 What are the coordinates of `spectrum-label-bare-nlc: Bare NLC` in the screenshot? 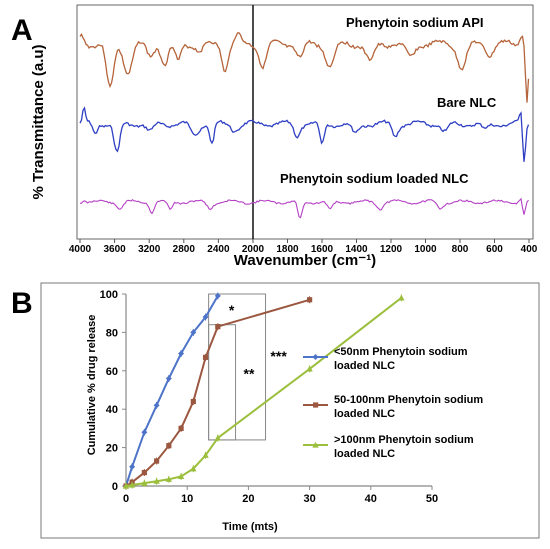 It's located at (467, 102).